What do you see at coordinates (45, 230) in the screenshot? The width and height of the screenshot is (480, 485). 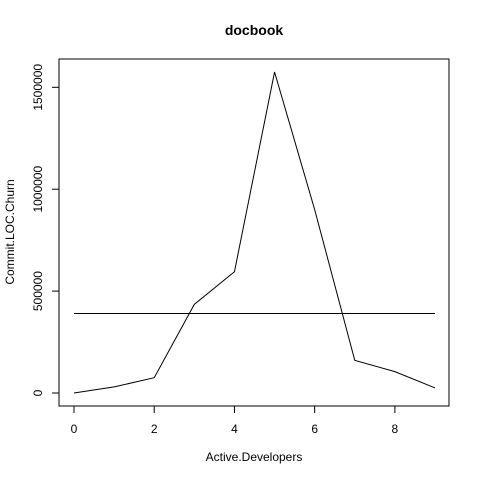 I see `y-axis: 0 500000 1000000 1500000` at bounding box center [45, 230].